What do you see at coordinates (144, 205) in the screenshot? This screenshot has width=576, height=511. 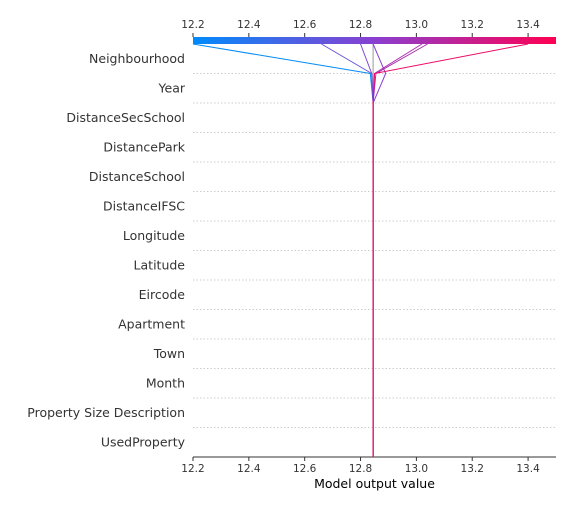 I see `feature-label: DistanceIFSC` at bounding box center [144, 205].